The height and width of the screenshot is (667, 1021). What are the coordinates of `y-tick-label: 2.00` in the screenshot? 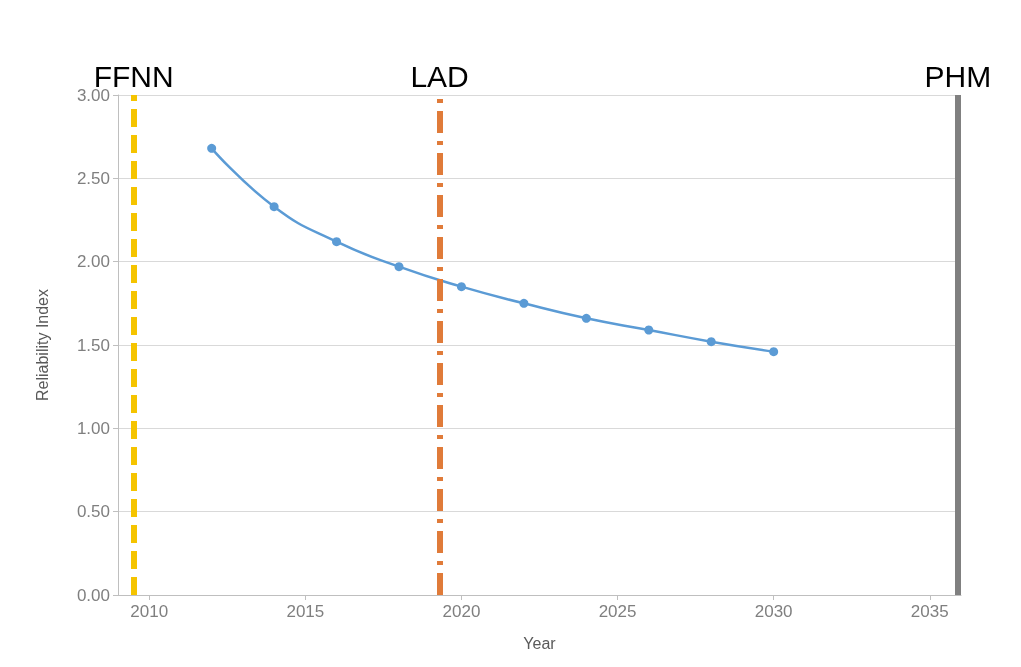 It's located at (93, 262).